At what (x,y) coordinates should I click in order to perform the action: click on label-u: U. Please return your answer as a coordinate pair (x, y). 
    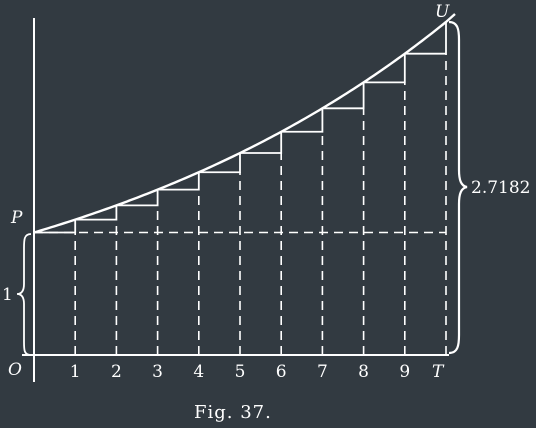
    Looking at the image, I should click on (442, 12).